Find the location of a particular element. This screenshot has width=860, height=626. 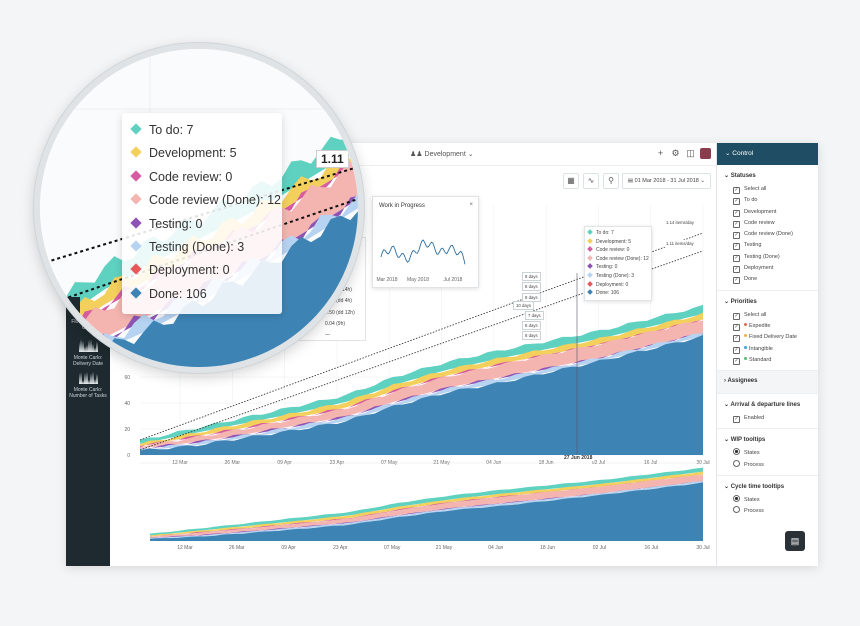

avatar is located at coordinates (705, 153).